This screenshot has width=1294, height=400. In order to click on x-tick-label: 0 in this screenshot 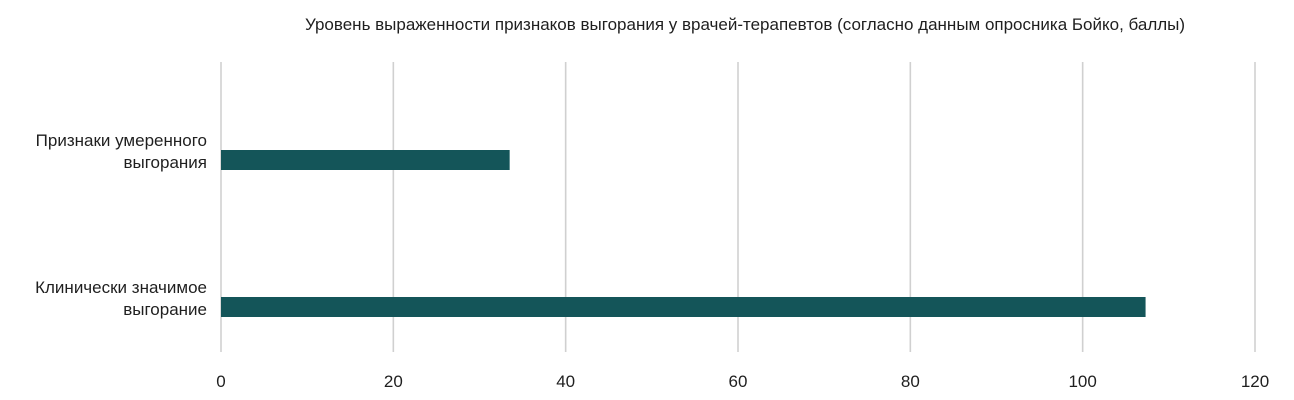, I will do `click(220, 381)`.